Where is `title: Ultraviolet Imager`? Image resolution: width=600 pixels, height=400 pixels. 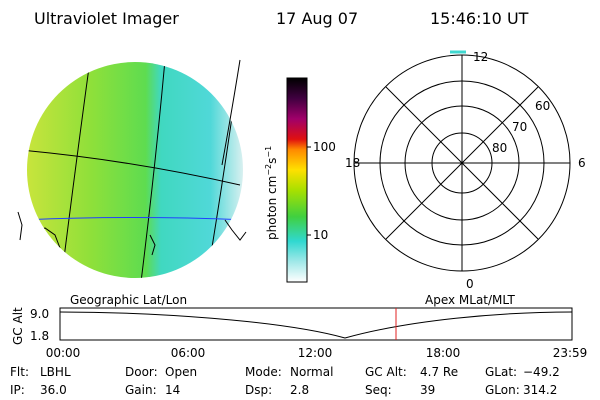
title: Ultraviolet Imager is located at coordinates (106, 18).